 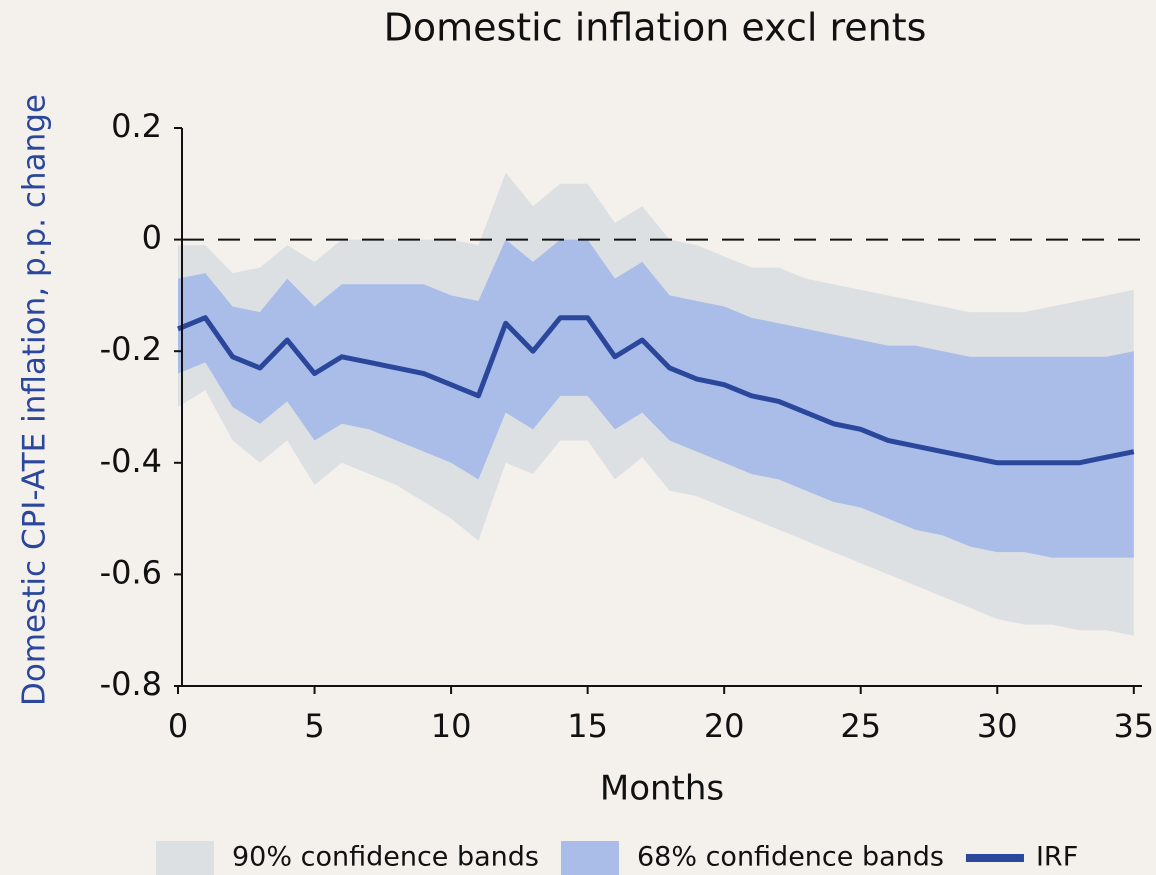 What do you see at coordinates (131, 461) in the screenshot?
I see `y-tick-label: -0.4` at bounding box center [131, 461].